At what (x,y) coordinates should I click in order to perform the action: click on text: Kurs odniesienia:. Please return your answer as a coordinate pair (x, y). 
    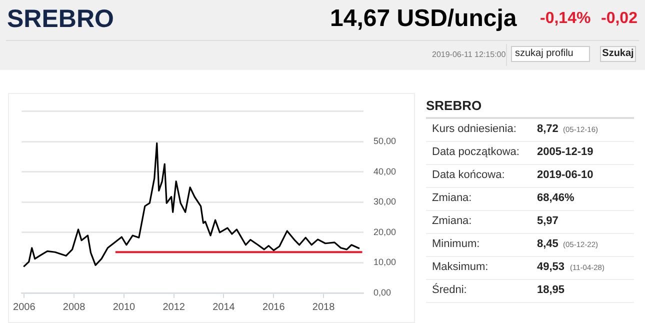
    Looking at the image, I should click on (474, 129).